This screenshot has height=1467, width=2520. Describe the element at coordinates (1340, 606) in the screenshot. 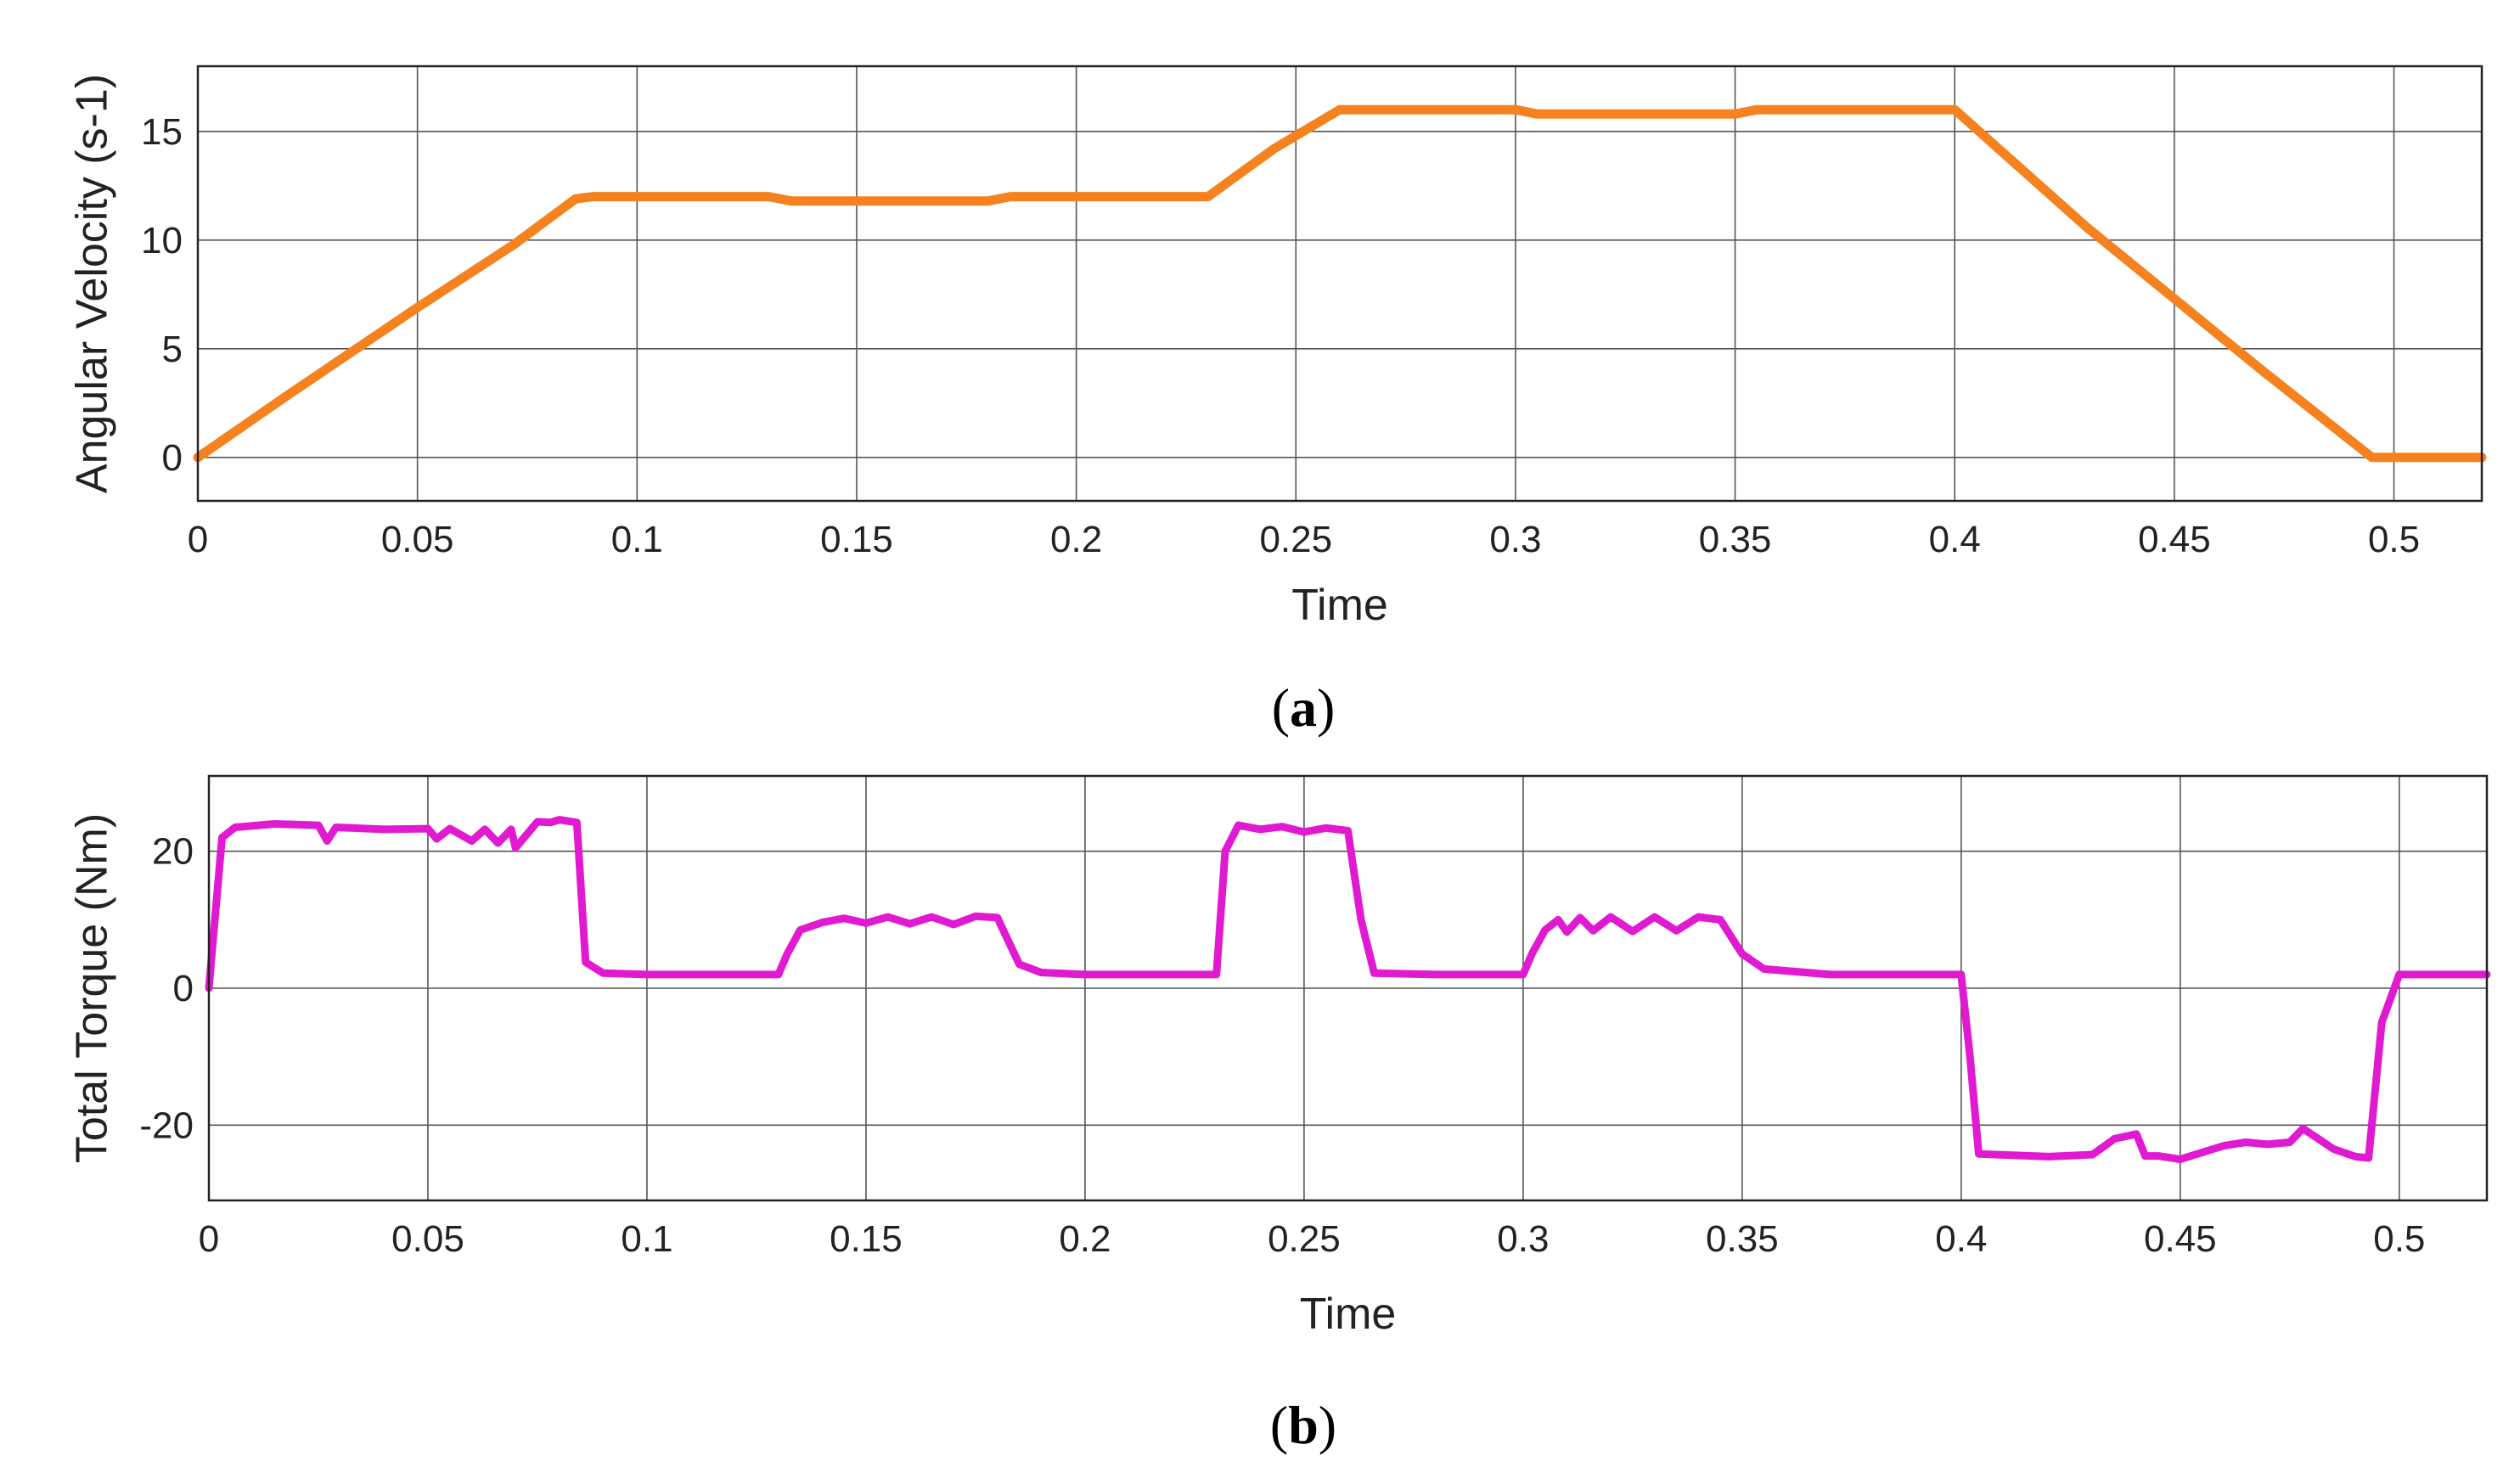

I see `x-axis-label-a: Time` at that location.